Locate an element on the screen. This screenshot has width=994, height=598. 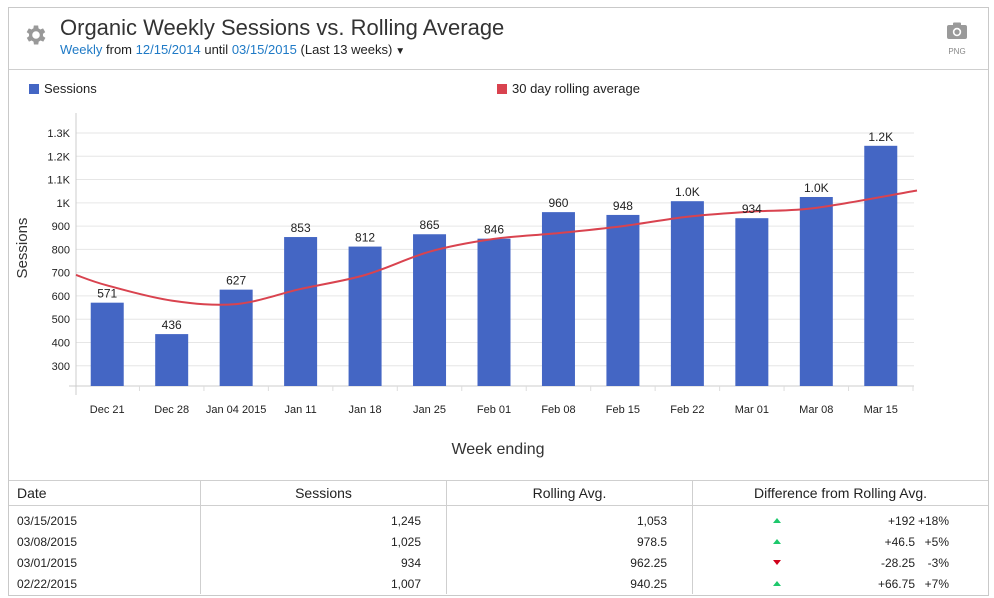
cell-difference: -28.25 -3% is located at coordinates (841, 562).